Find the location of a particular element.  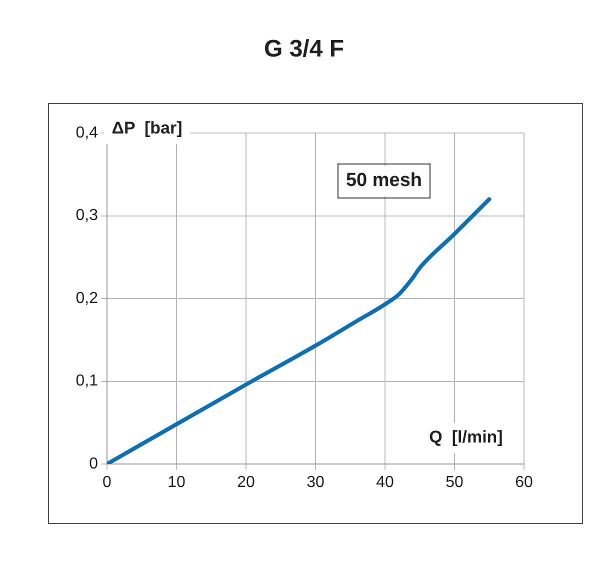

chart-title: G 3/4 F is located at coordinates (304, 49).